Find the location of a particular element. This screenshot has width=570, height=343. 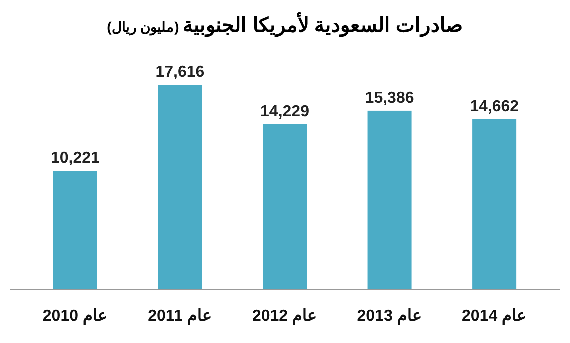

data-label: 14,229 is located at coordinates (285, 111).